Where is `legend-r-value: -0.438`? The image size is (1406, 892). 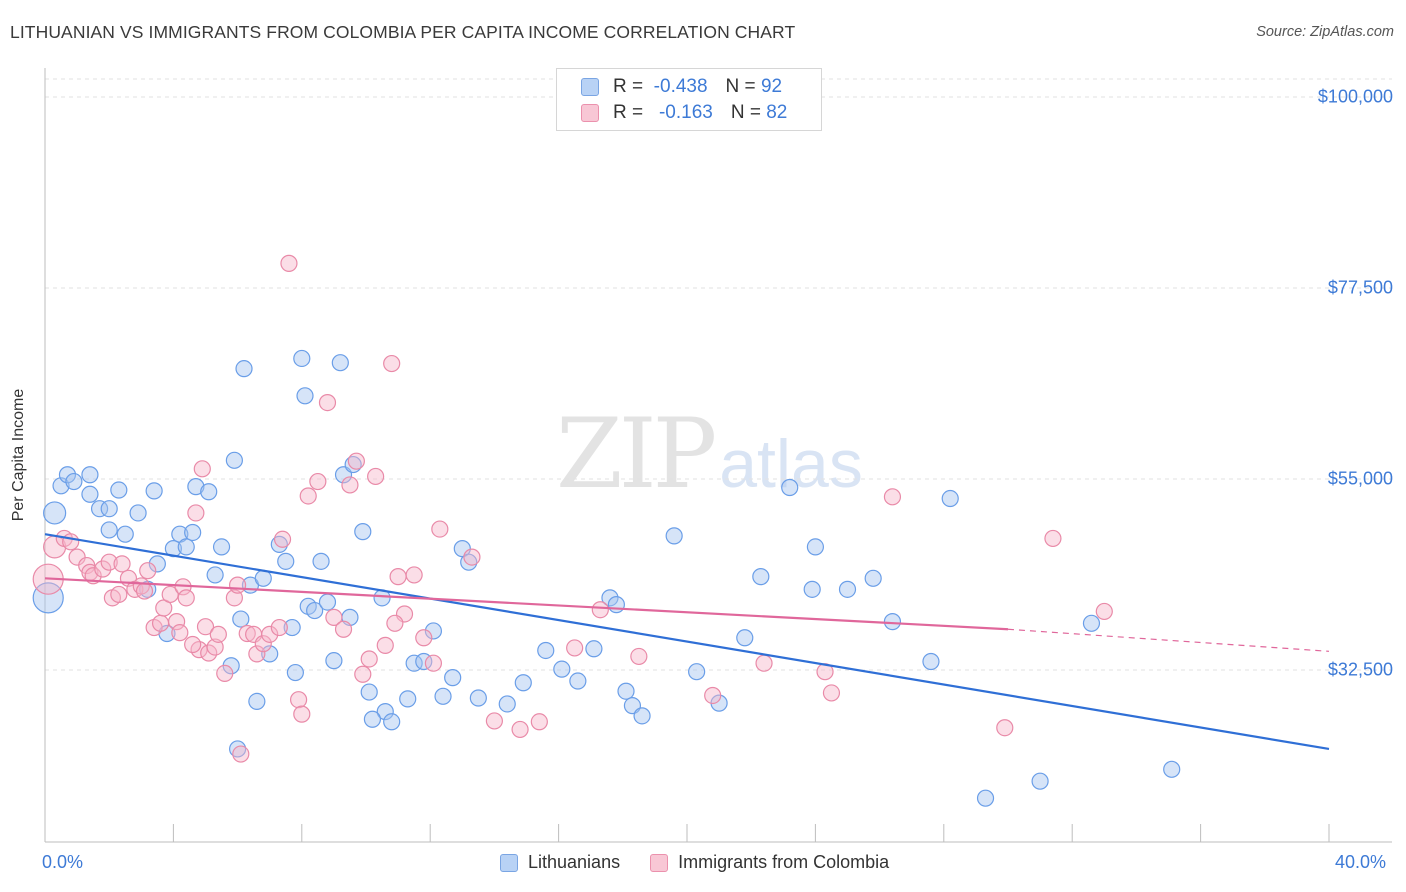
legend-r-value: -0.438 is located at coordinates (680, 86).